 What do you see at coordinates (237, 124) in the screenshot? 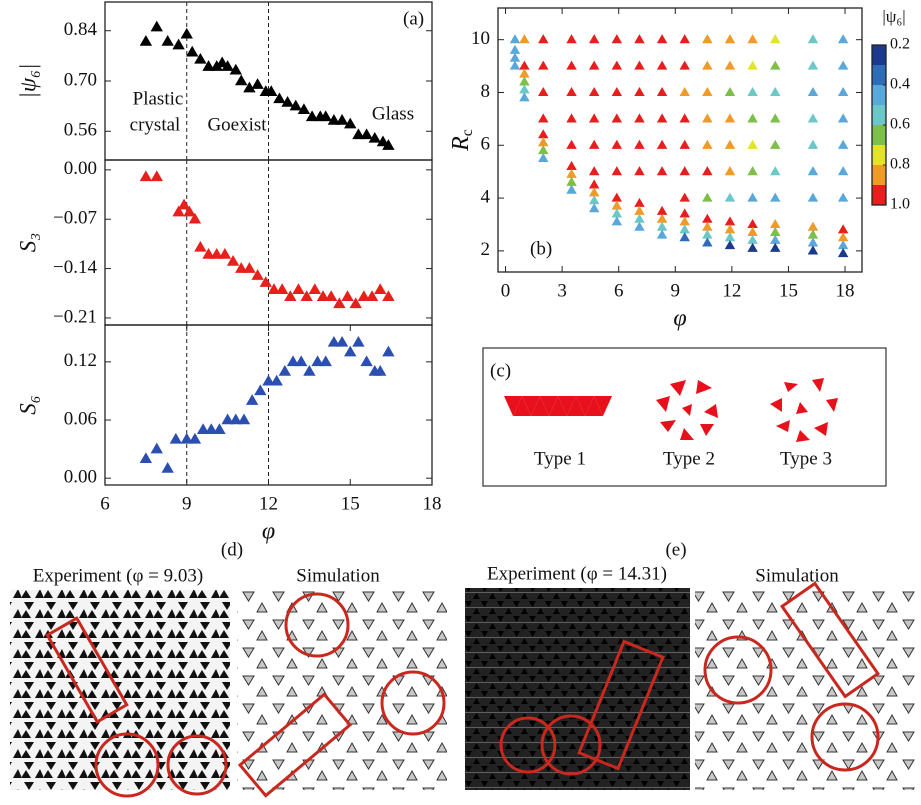
I see `annotation: Goexist` at bounding box center [237, 124].